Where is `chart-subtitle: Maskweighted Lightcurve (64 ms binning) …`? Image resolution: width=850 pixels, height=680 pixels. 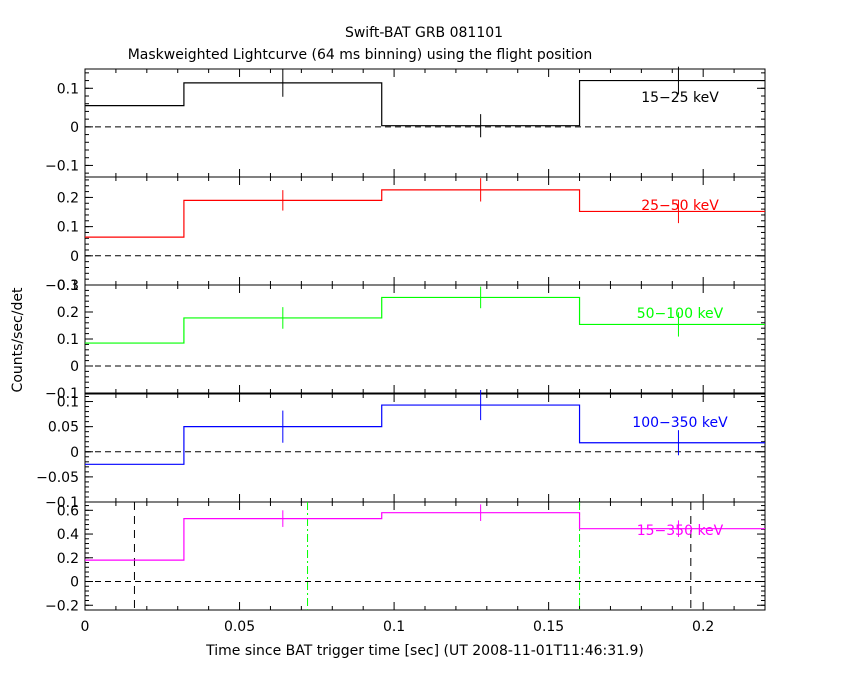
chart-subtitle: Maskweighted Lightcurve (64 ms binning) … is located at coordinates (360, 55).